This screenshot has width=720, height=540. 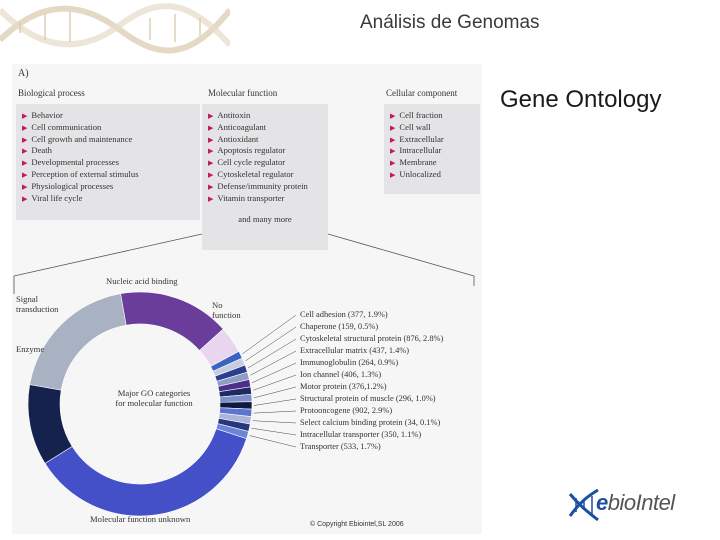 What do you see at coordinates (417, 138) in the screenshot?
I see `list-item: ▶ Extracellular` at bounding box center [417, 138].